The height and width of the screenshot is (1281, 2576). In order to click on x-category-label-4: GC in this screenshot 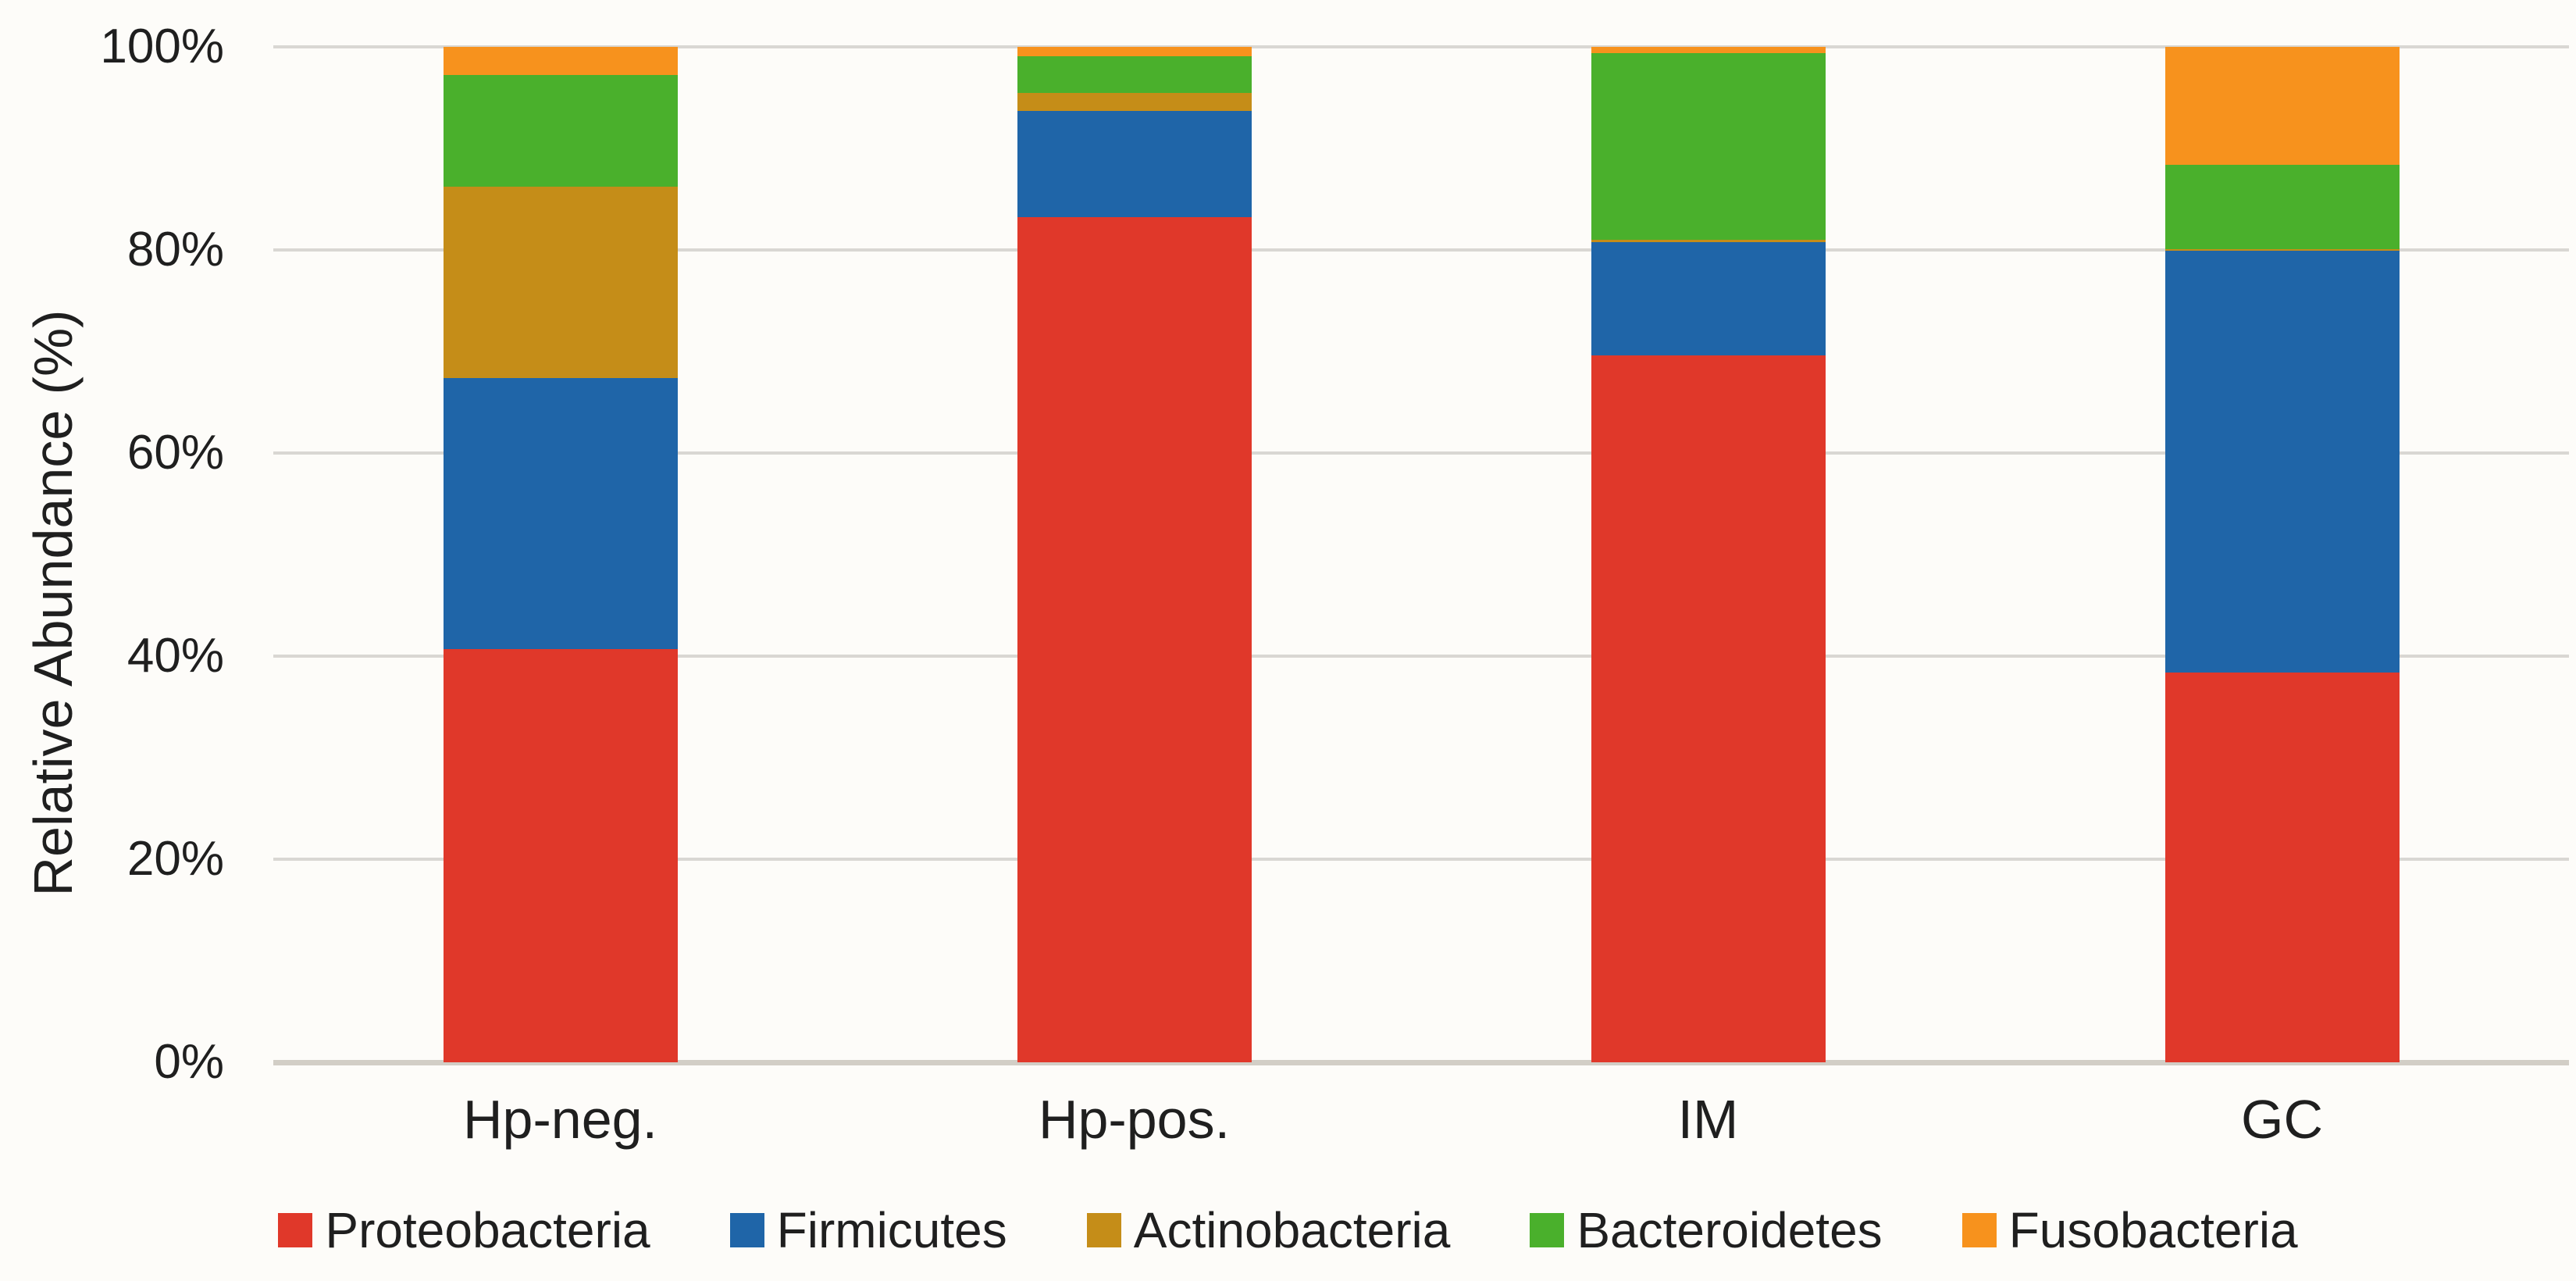, I will do `click(2282, 1119)`.